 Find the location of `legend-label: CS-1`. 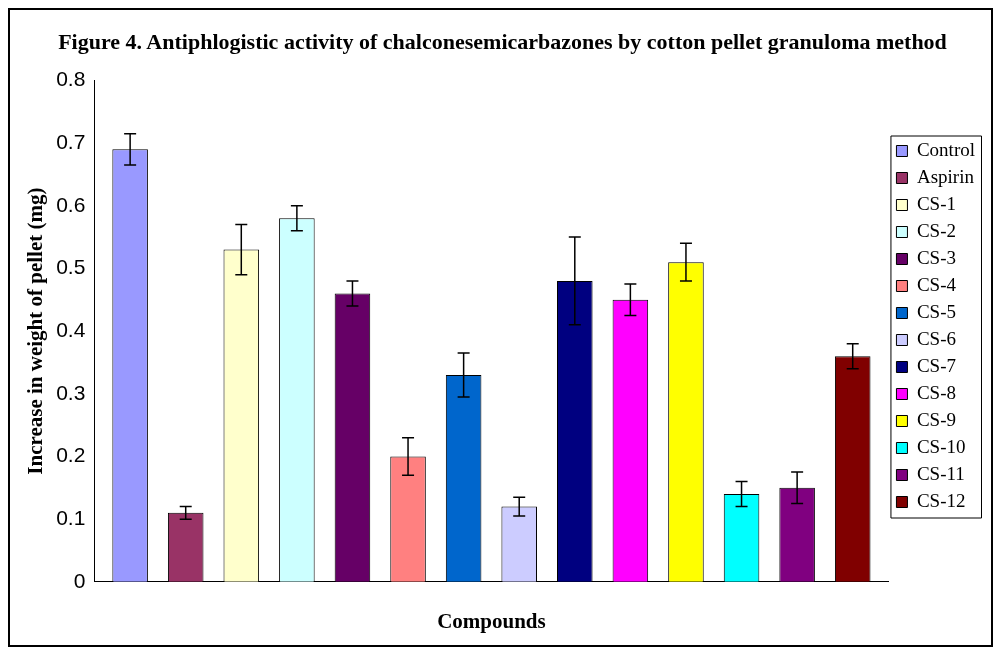

legend-label: CS-1 is located at coordinates (936, 203).